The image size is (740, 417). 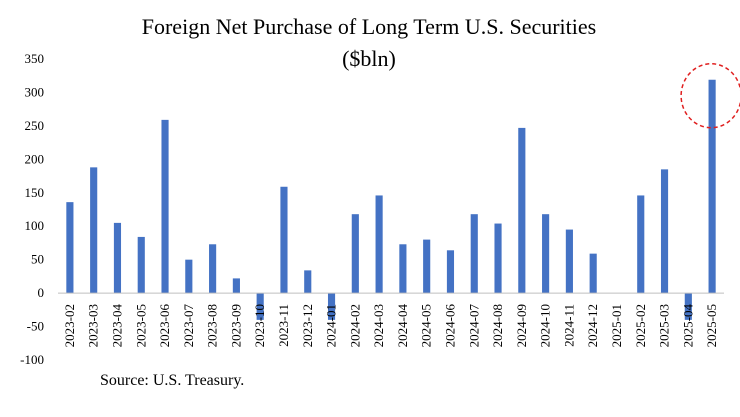 What do you see at coordinates (497, 325) in the screenshot?
I see `x-tick-label: 2024-08` at bounding box center [497, 325].